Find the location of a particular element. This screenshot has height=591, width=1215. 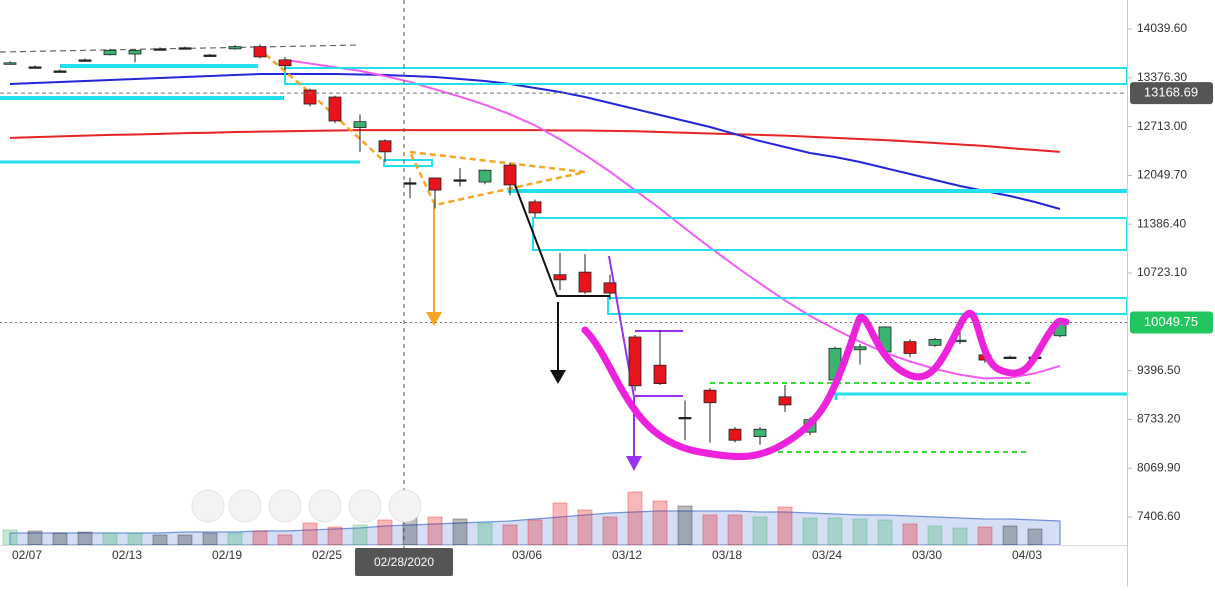

volume-ma-area is located at coordinates (535, 528).